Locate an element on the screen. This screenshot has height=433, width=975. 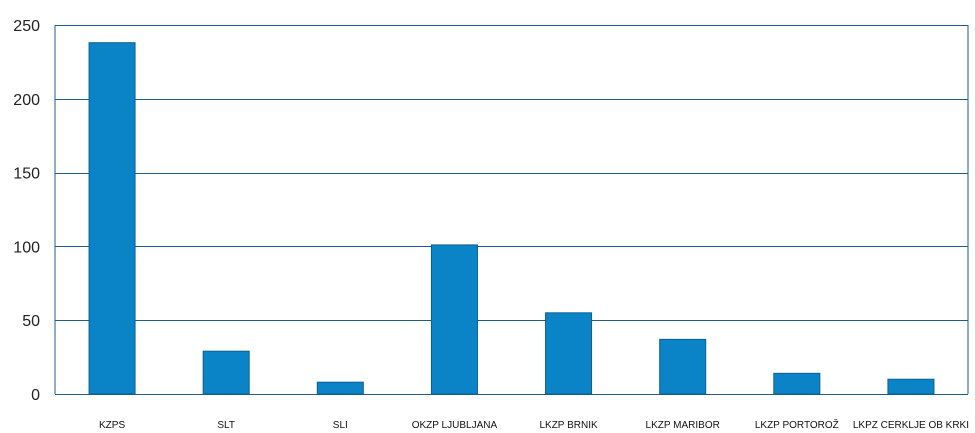
y-axis-ticks: 0 50 100 150 200 250 is located at coordinates (26, 211).